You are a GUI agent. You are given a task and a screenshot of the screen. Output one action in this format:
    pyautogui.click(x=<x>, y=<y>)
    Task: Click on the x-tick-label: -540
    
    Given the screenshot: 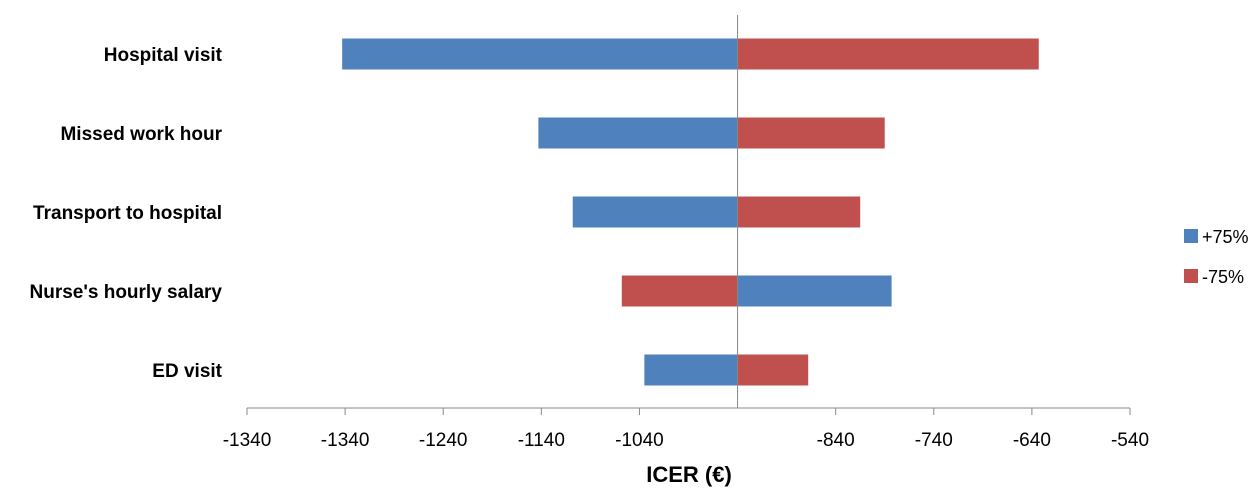 What is the action you would take?
    pyautogui.click(x=1130, y=440)
    